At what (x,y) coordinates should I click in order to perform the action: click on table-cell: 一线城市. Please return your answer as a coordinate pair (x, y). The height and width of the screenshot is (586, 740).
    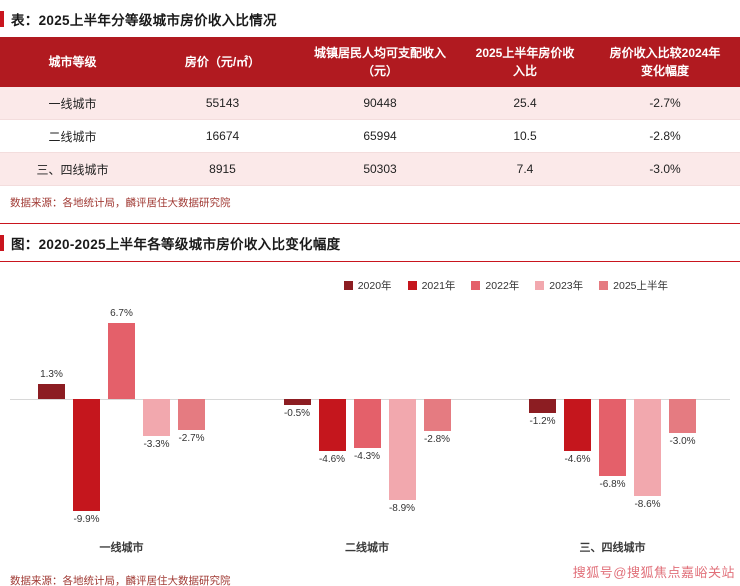
    Looking at the image, I should click on (72, 103).